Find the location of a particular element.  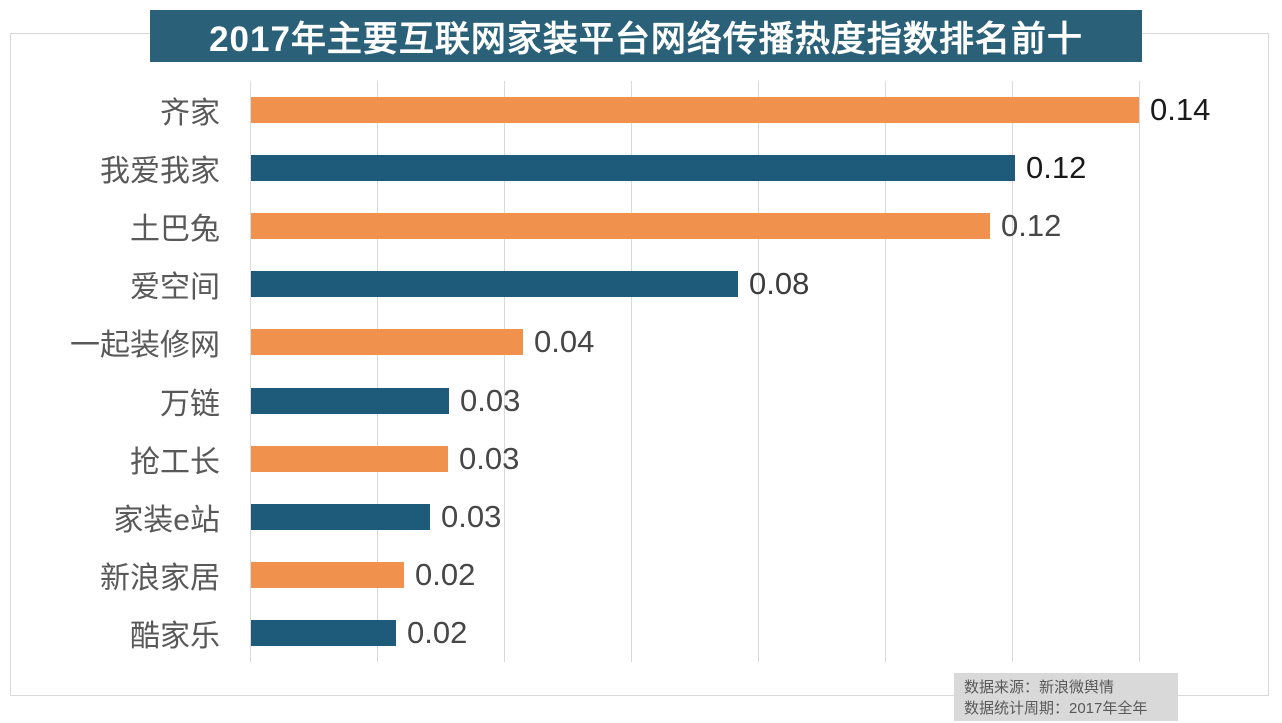

category-label: 新浪家居 is located at coordinates (160, 578).